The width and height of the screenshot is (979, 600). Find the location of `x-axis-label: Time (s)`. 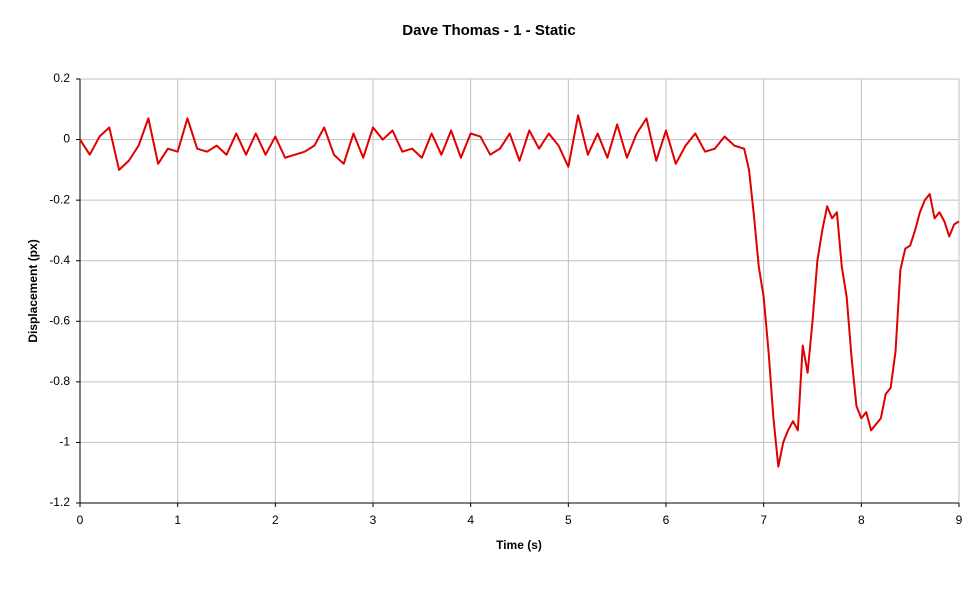

x-axis-label: Time (s) is located at coordinates (519, 545).